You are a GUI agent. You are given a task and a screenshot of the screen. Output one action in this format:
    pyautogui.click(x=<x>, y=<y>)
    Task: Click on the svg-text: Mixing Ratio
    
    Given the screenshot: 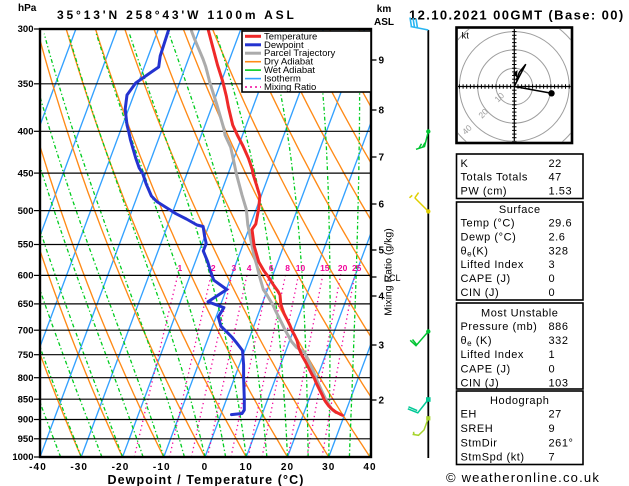 What is the action you would take?
    pyautogui.click(x=290, y=87)
    